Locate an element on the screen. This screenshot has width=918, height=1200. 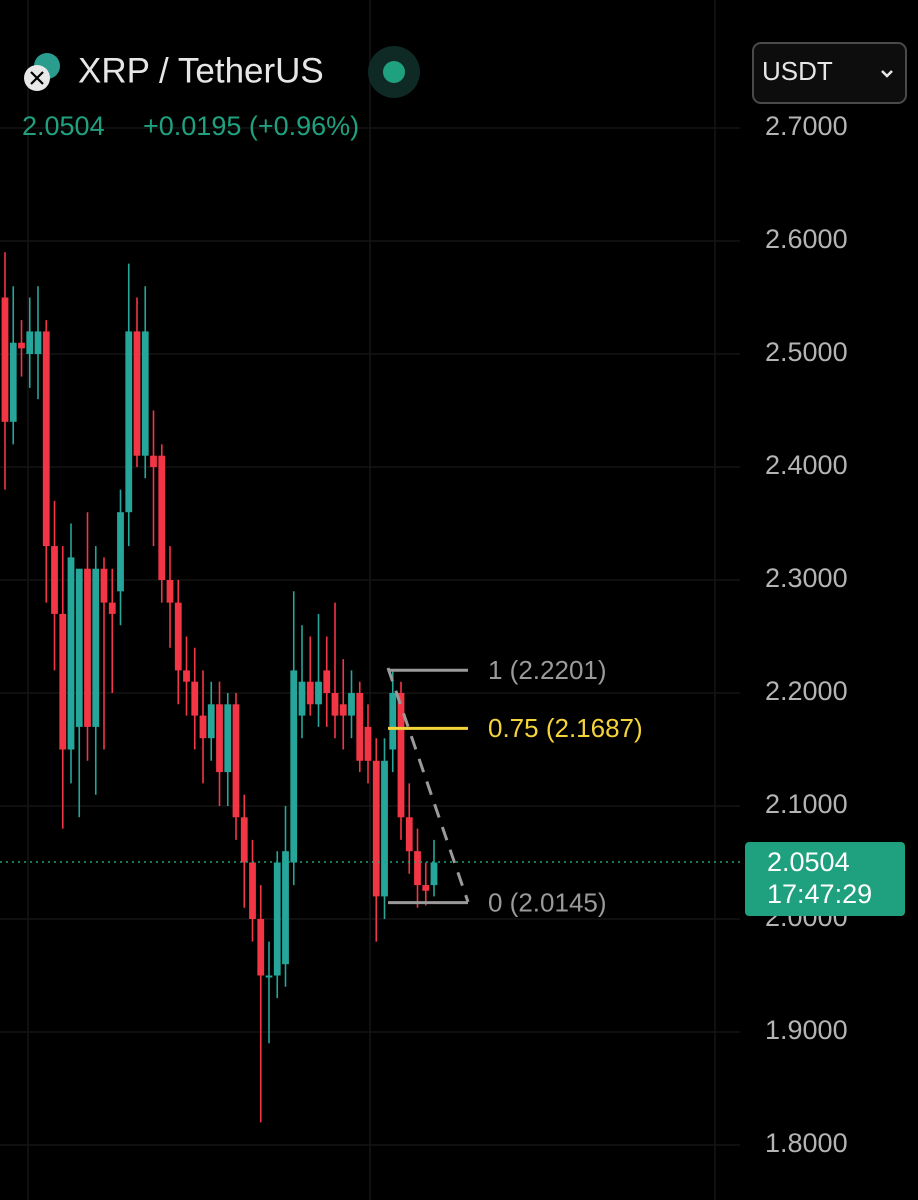
fib-label: 1 (2.2201) is located at coordinates (547, 670).